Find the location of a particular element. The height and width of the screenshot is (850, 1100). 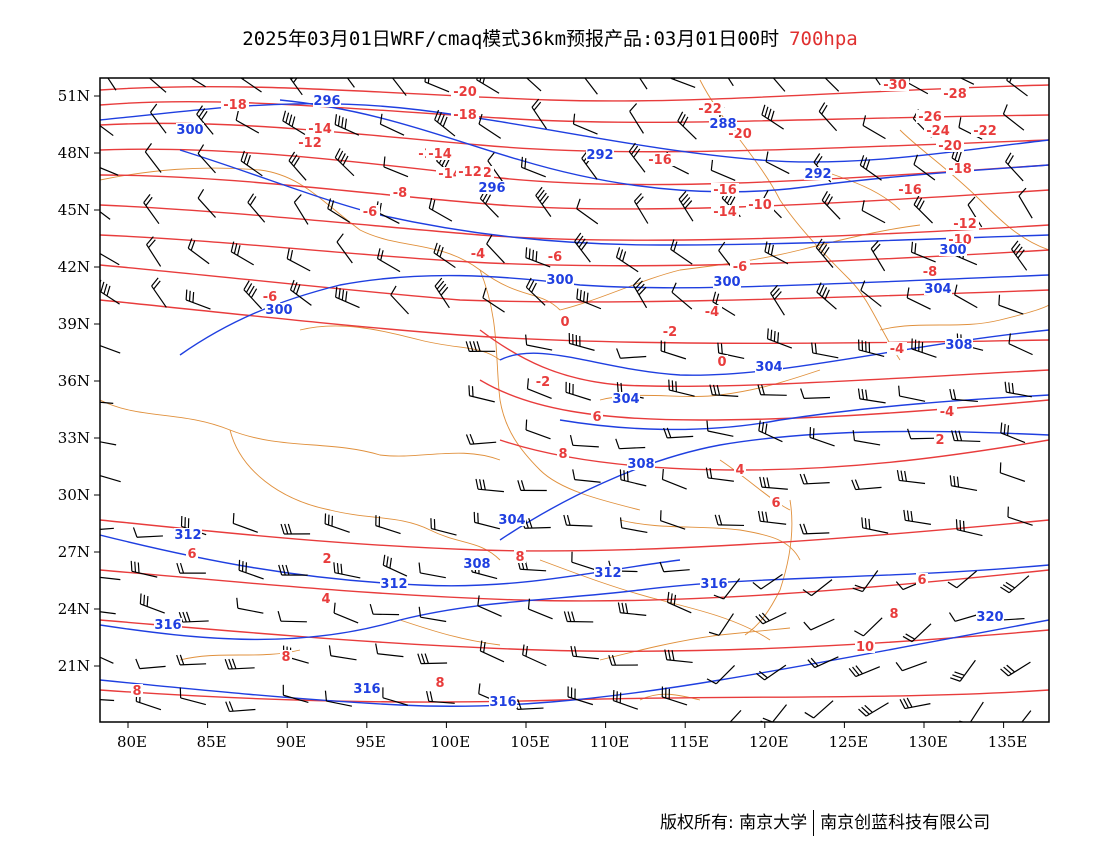

lat-tick-label: 51N is located at coordinates (74, 96).